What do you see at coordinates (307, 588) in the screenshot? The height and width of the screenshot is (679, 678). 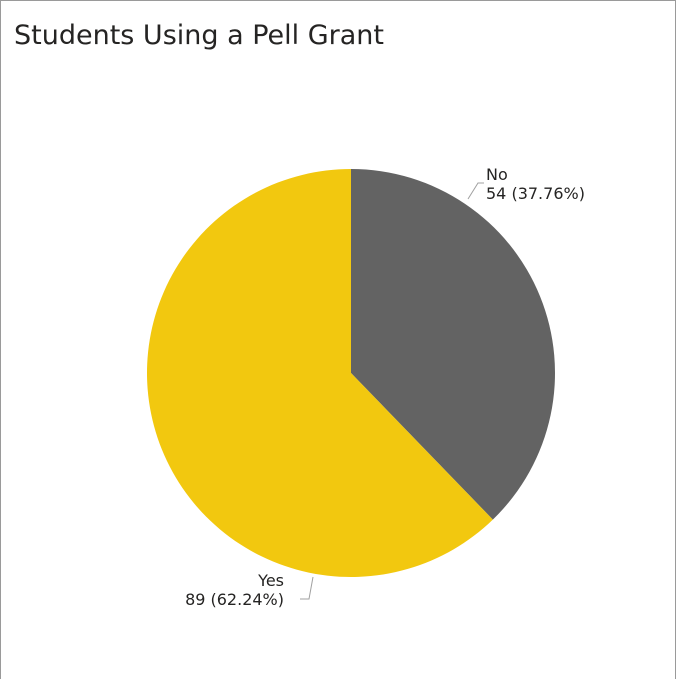 I see `leader-line-yes` at bounding box center [307, 588].